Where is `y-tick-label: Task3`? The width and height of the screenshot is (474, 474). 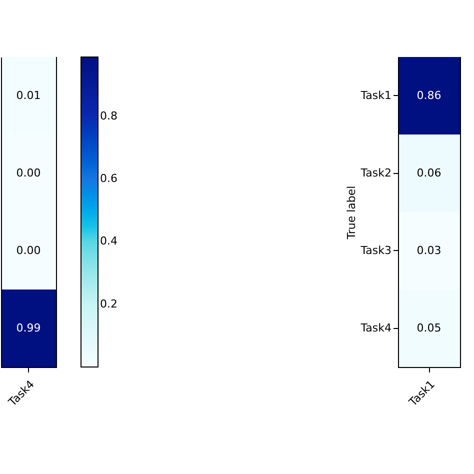
y-tick-label: Task3 is located at coordinates (376, 250).